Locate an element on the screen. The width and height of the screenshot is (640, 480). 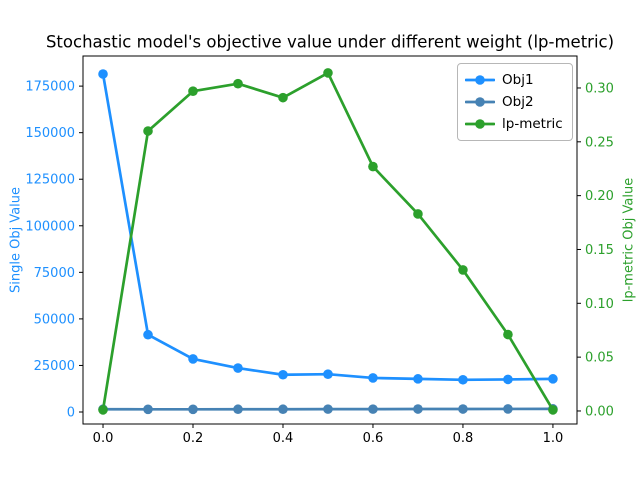
right-tick-label: 0.00 is located at coordinates (599, 411).